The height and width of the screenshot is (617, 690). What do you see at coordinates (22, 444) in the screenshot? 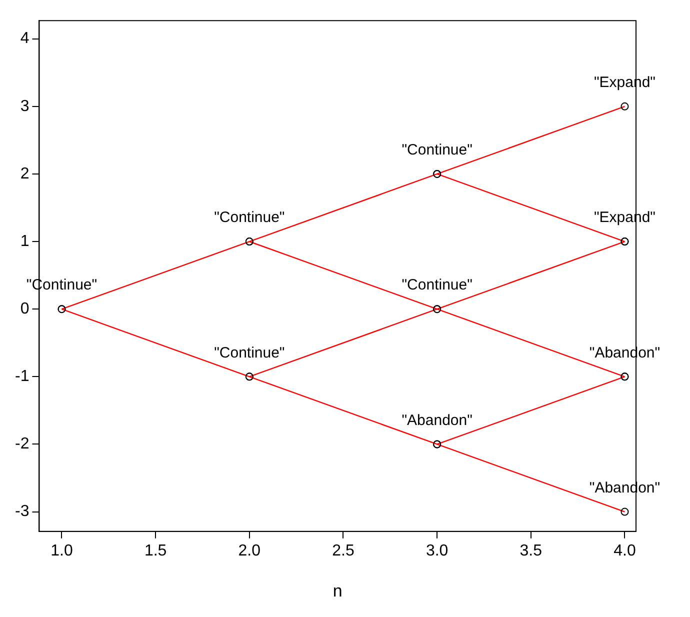
I see `y-tick-label: -2` at bounding box center [22, 444].